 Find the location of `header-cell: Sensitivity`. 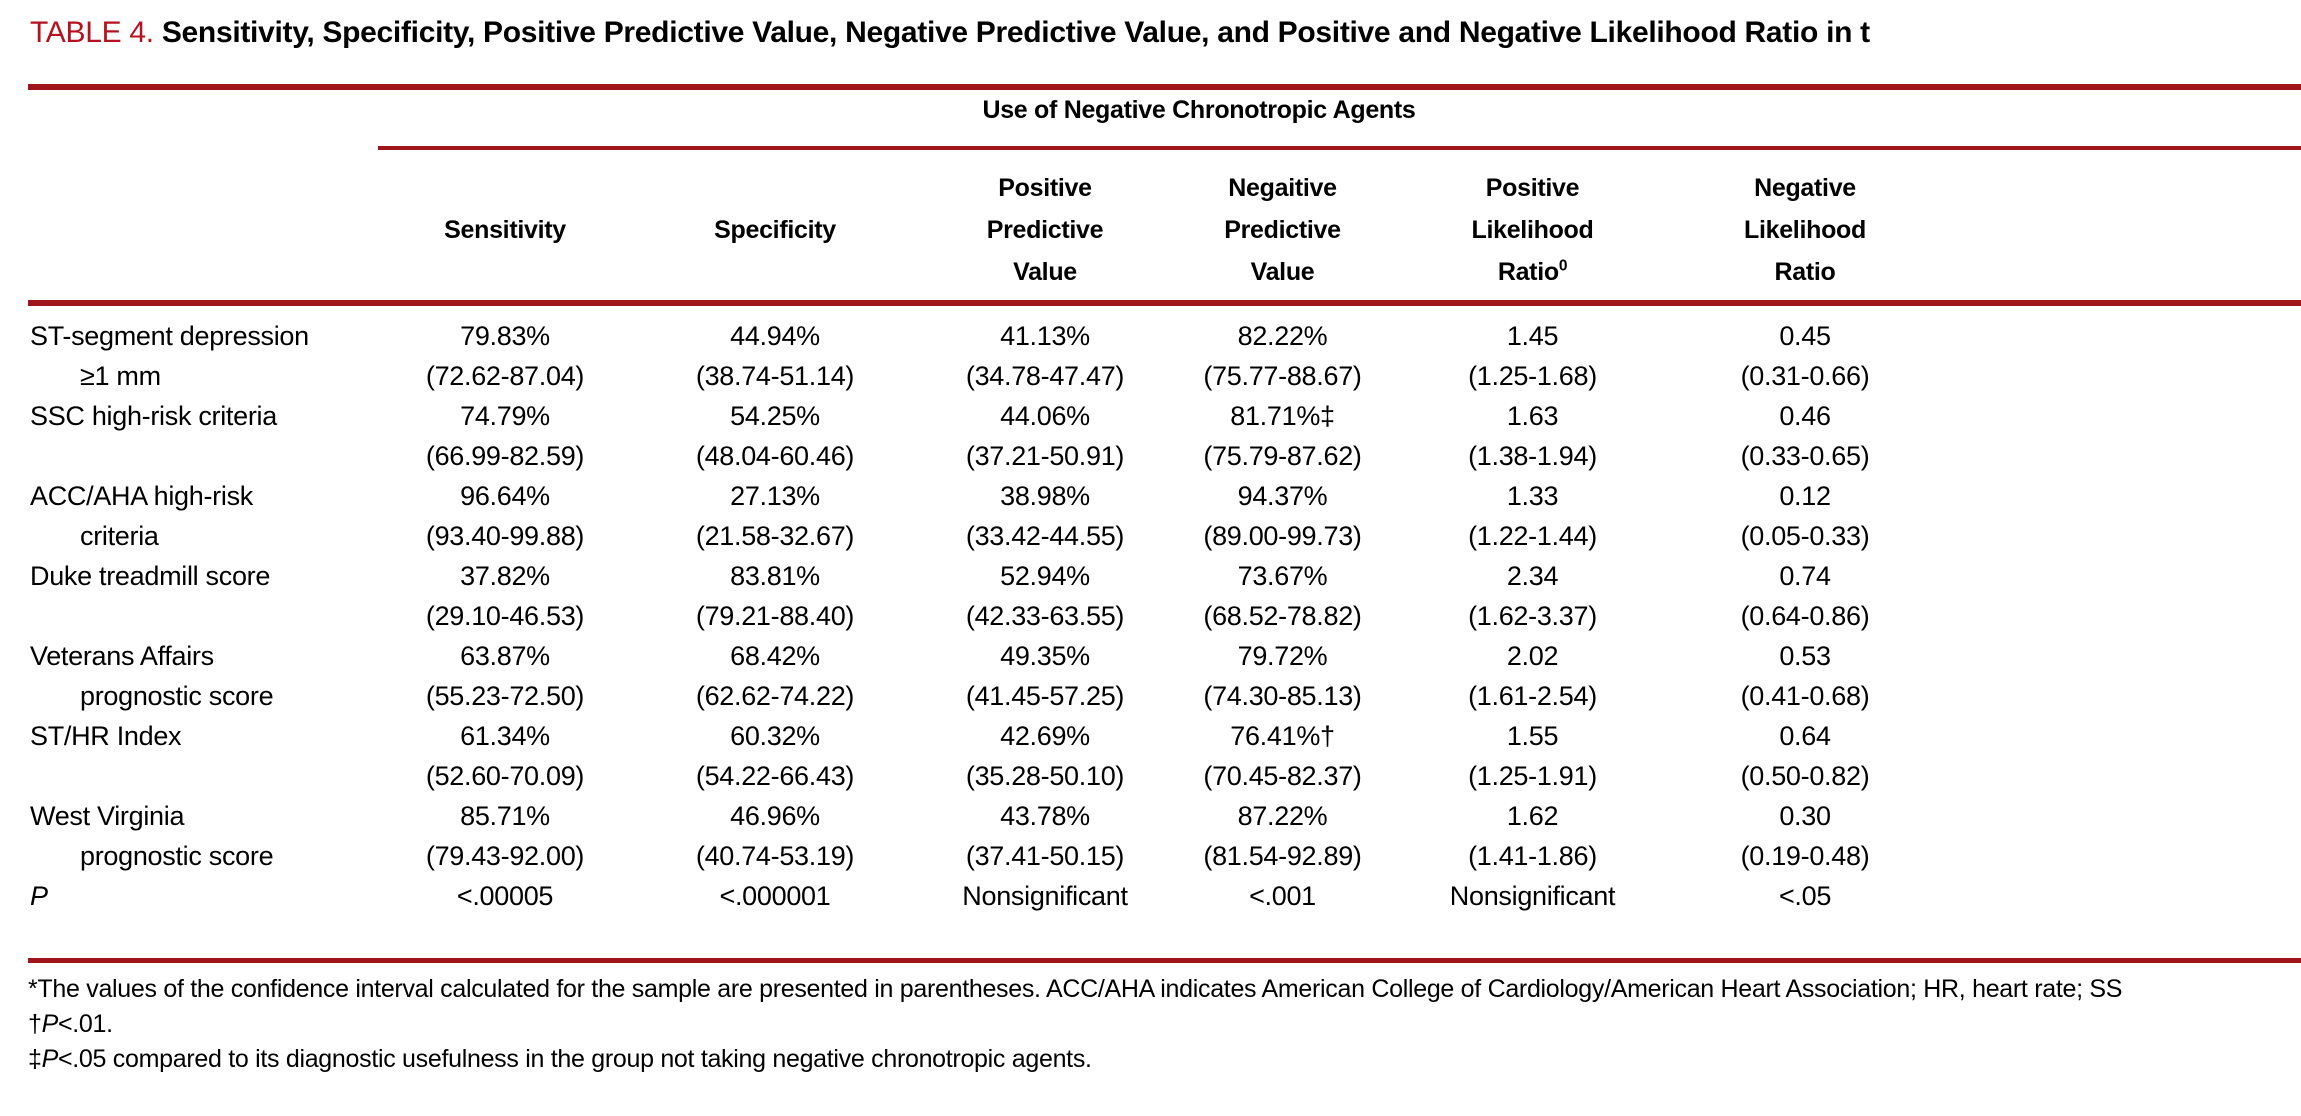

header-cell: Sensitivity is located at coordinates (505, 230).